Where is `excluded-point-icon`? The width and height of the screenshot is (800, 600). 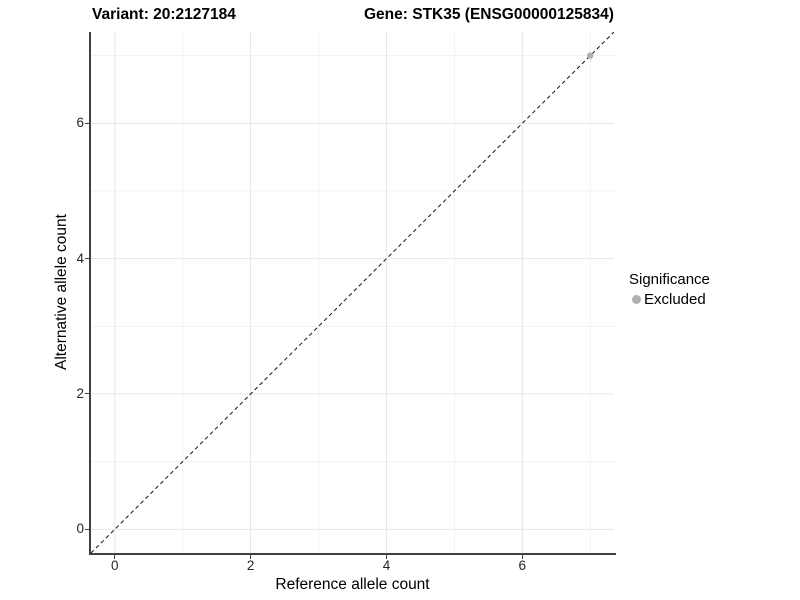
excluded-point-icon is located at coordinates (636, 299).